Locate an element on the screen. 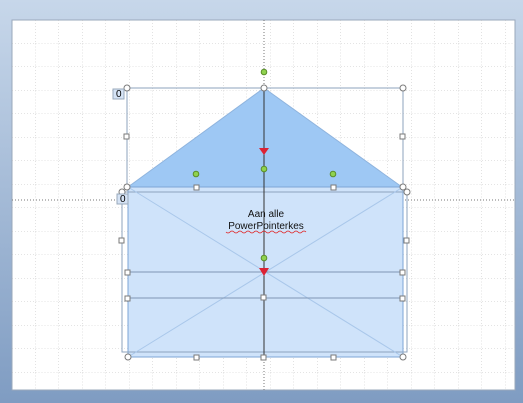  spellcheck-underline is located at coordinates (266, 232).